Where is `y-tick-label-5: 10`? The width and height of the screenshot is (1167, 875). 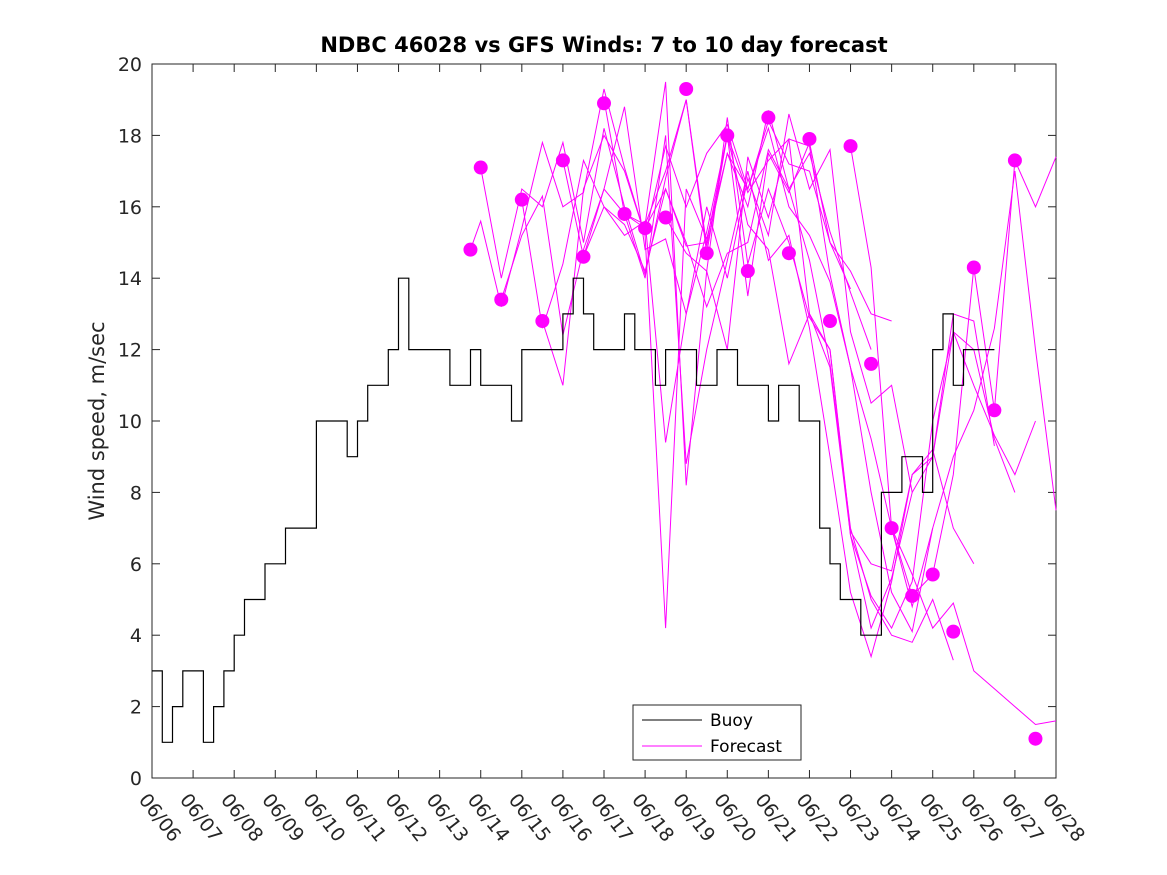
y-tick-label-5: 10 is located at coordinates (130, 422).